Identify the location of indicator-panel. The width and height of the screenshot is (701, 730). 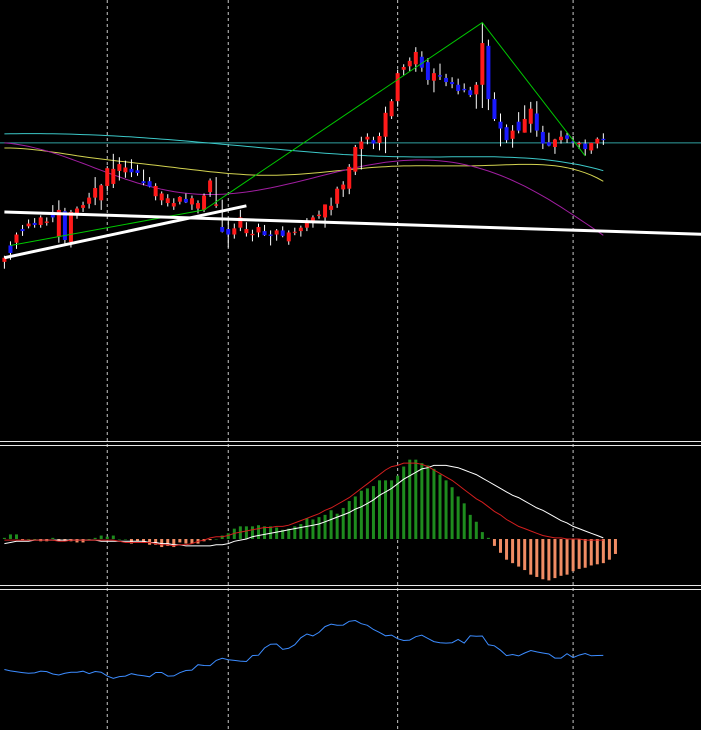
(304, 649).